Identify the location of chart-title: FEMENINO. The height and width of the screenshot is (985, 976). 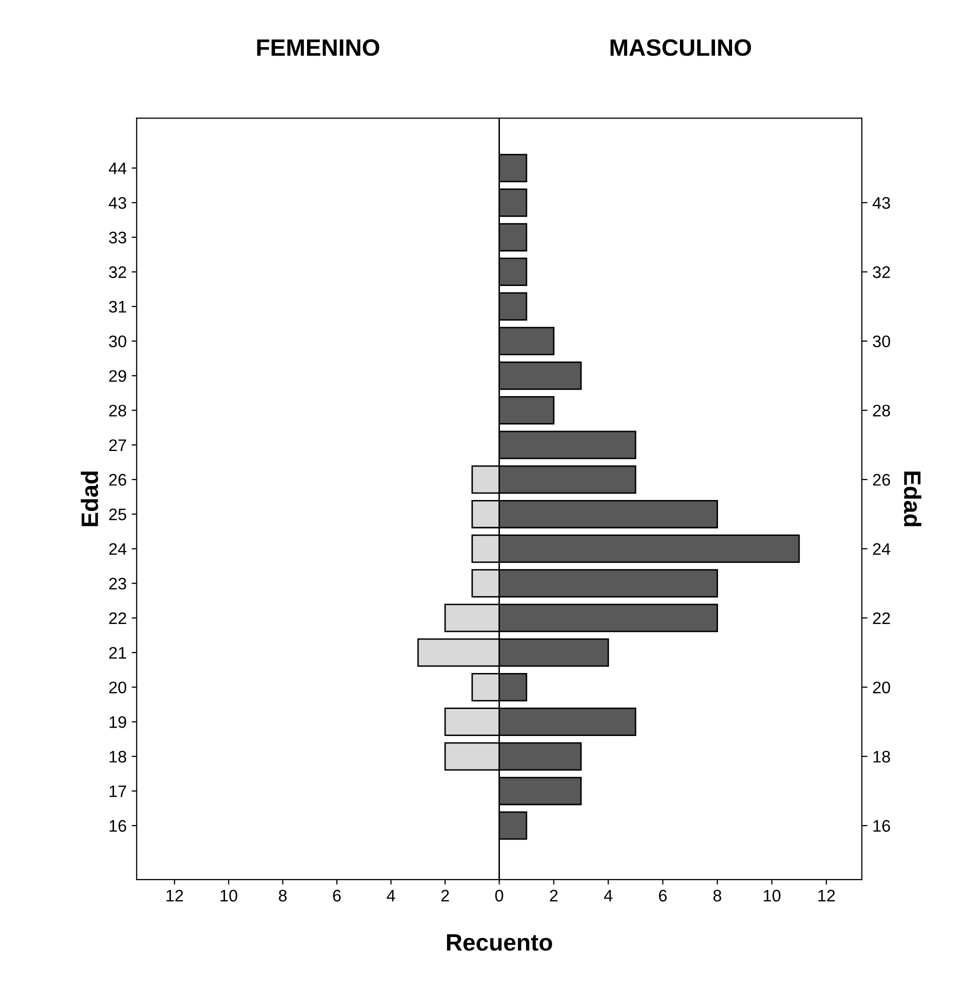
(318, 47).